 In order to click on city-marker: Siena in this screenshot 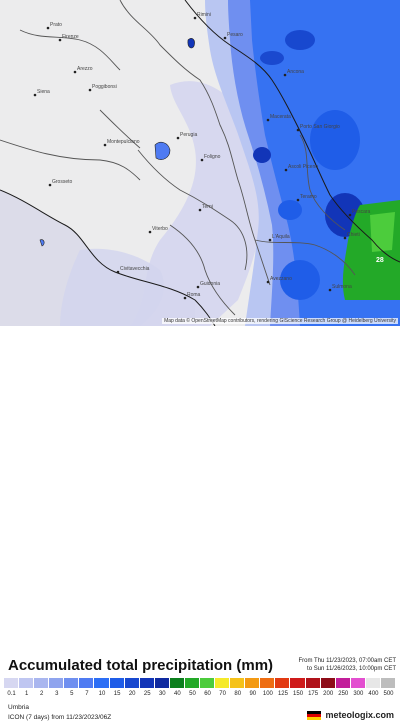, I will do `click(41, 93)`.